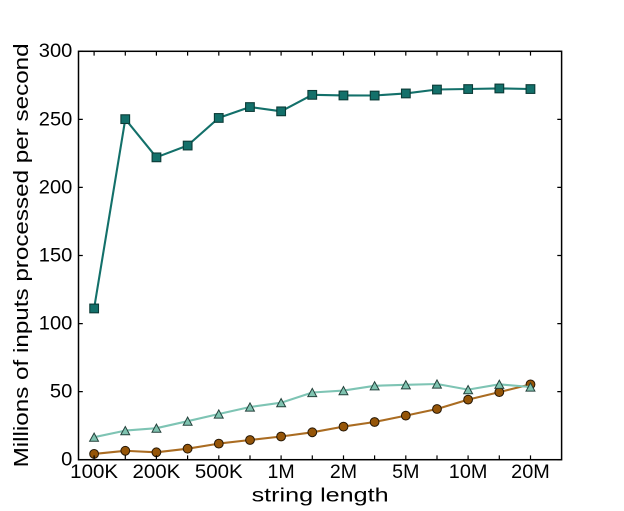 The height and width of the screenshot is (511, 624). Describe the element at coordinates (320, 496) in the screenshot. I see `svg-text: string length` at that location.